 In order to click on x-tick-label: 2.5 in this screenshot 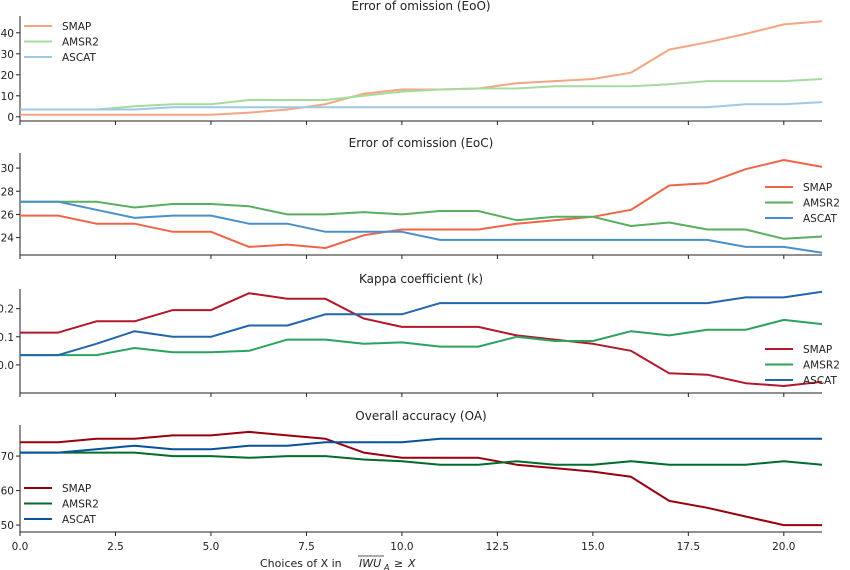, I will do `click(115, 547)`.